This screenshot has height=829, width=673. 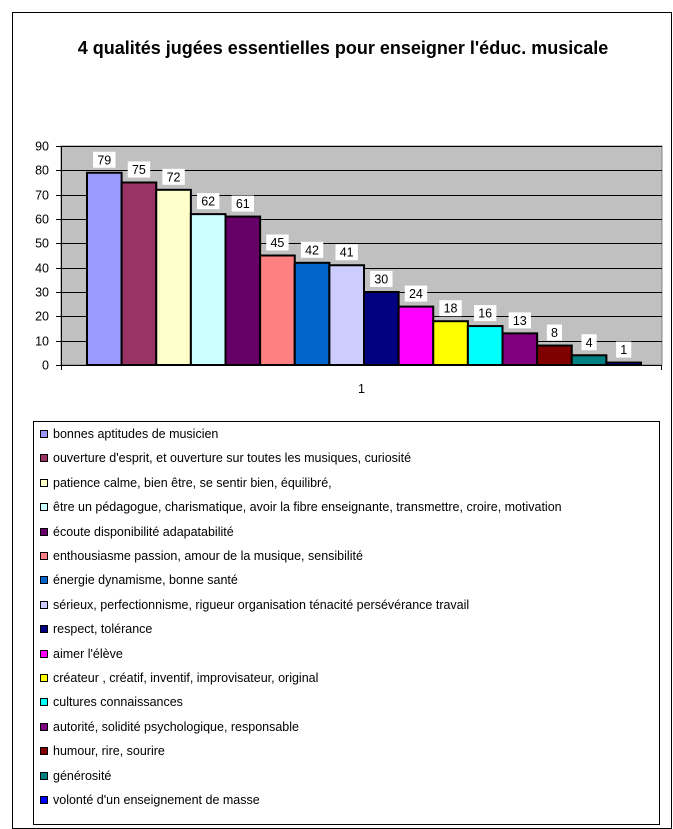 I want to click on legend-item: générosité, so click(x=75, y=776).